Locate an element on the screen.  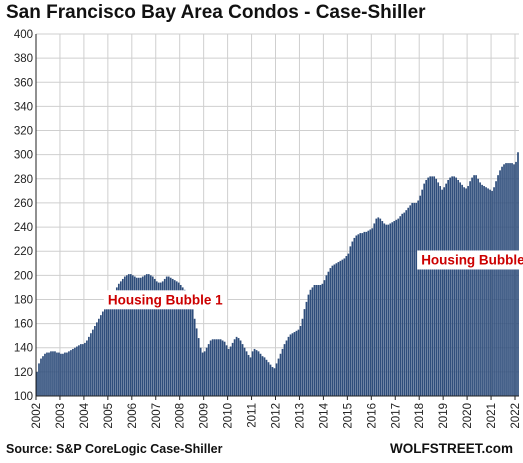
y-tick-label: 160 is located at coordinates (23, 325).